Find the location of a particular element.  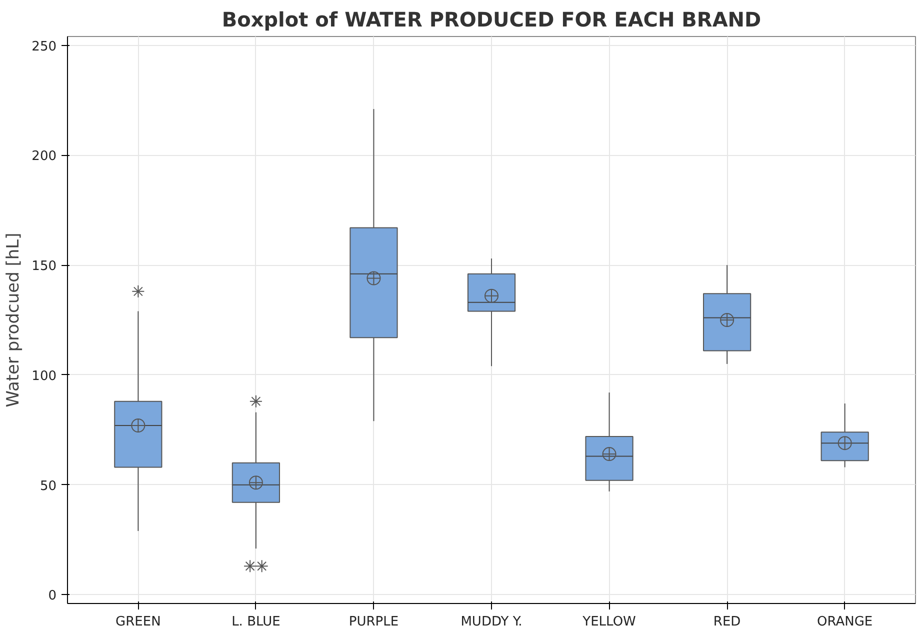

x-tick-label: PURPLE is located at coordinates (373, 622).